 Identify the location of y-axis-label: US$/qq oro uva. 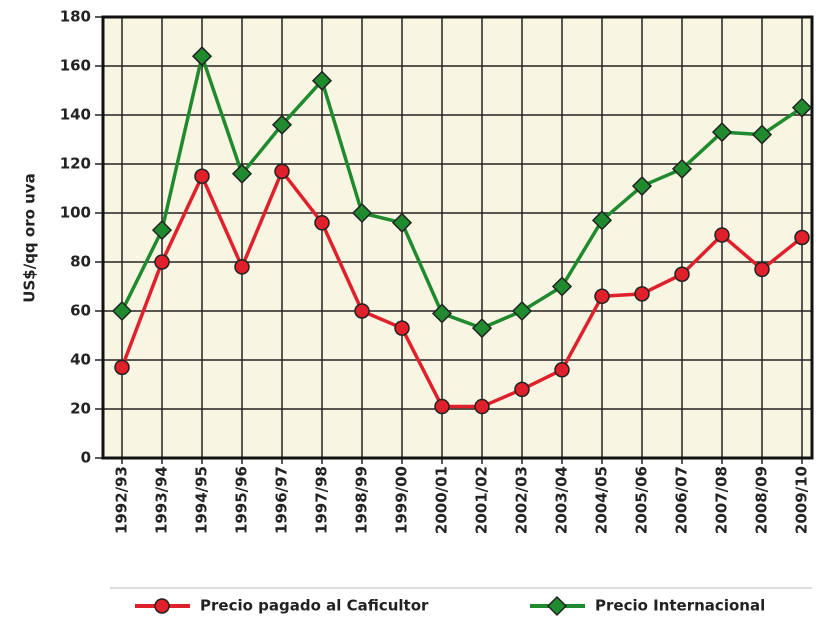
(30, 237).